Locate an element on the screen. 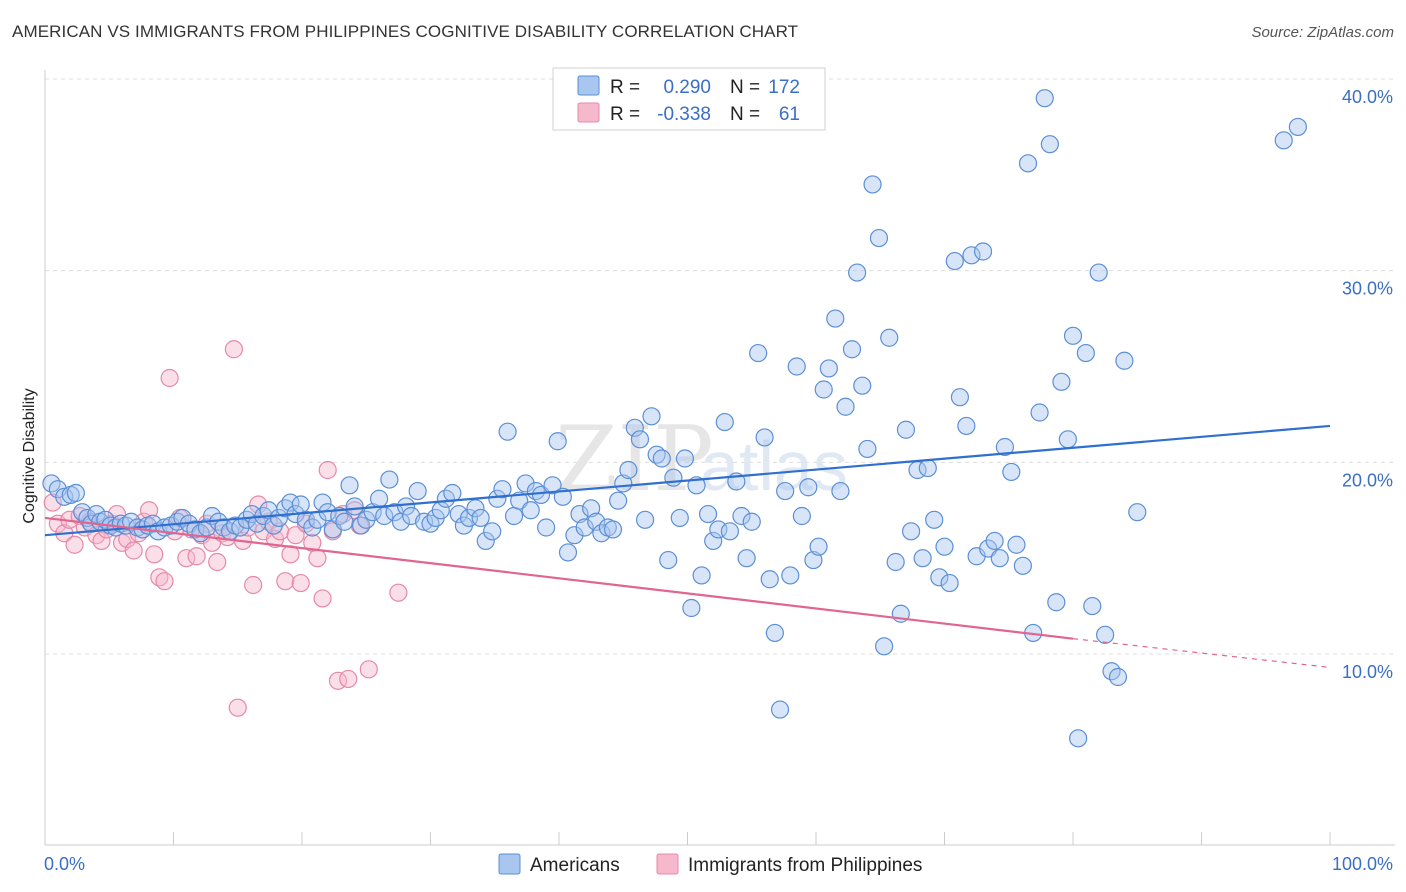  legend-n-label-1: N = is located at coordinates (745, 87).